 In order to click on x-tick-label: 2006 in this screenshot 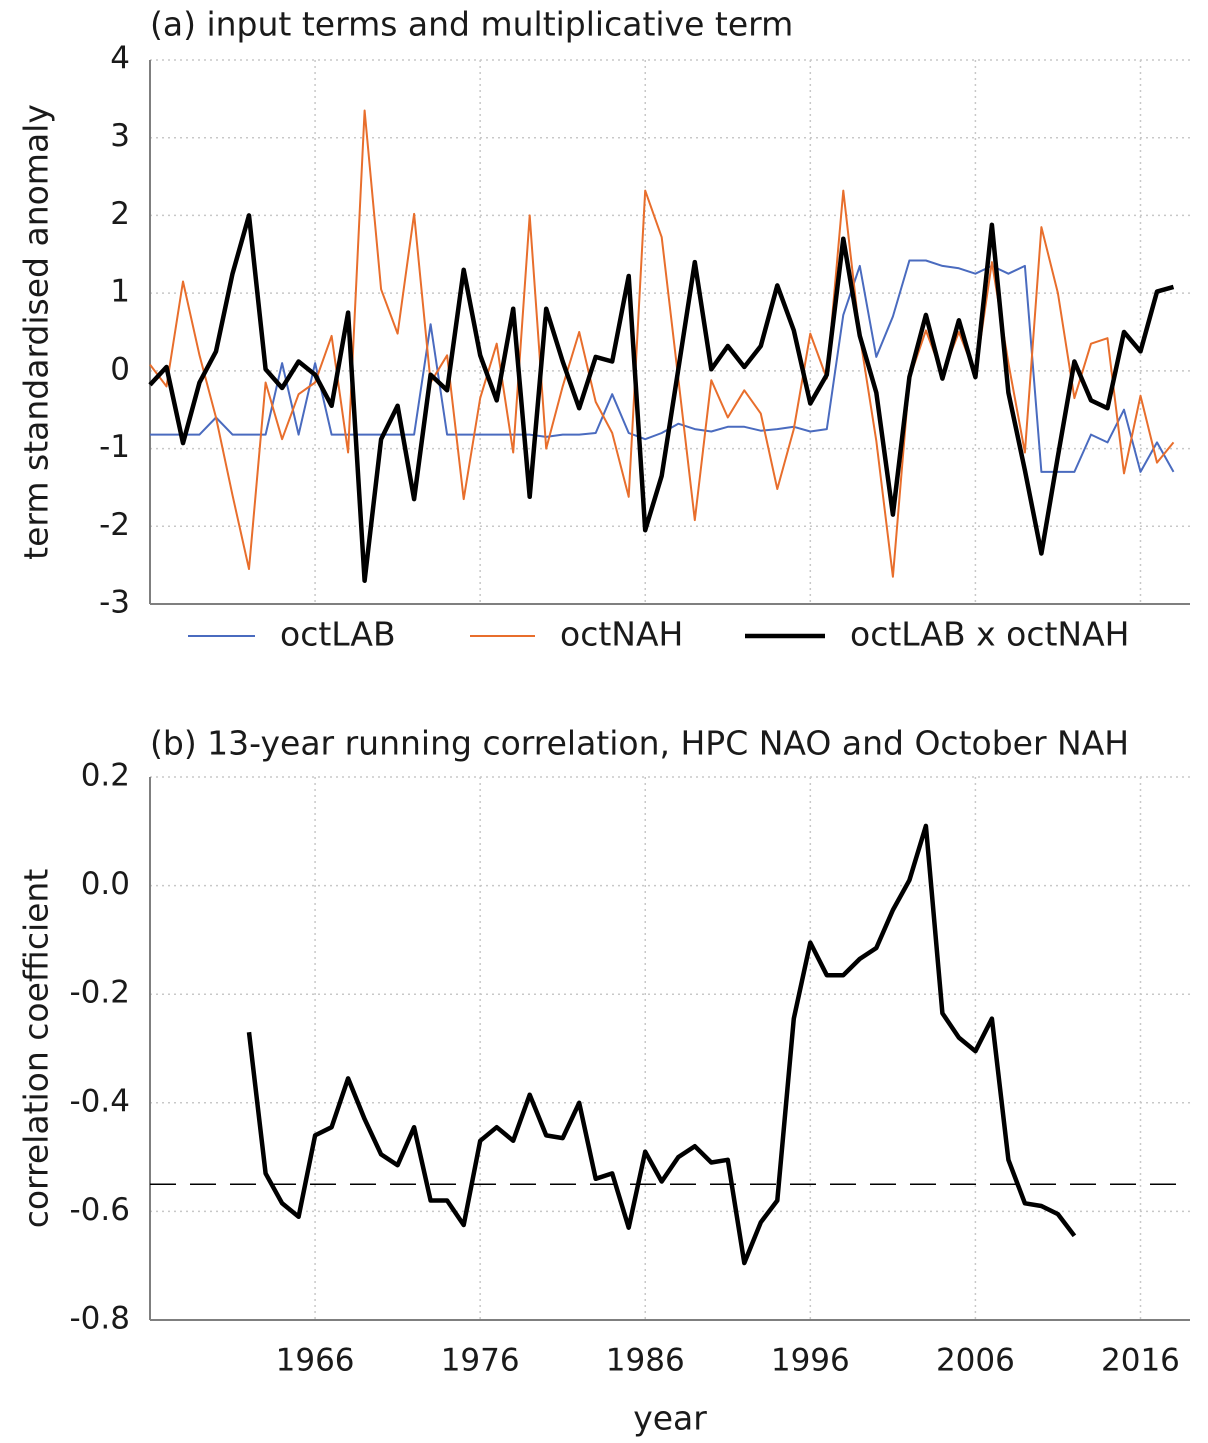, I will do `click(975, 1361)`.